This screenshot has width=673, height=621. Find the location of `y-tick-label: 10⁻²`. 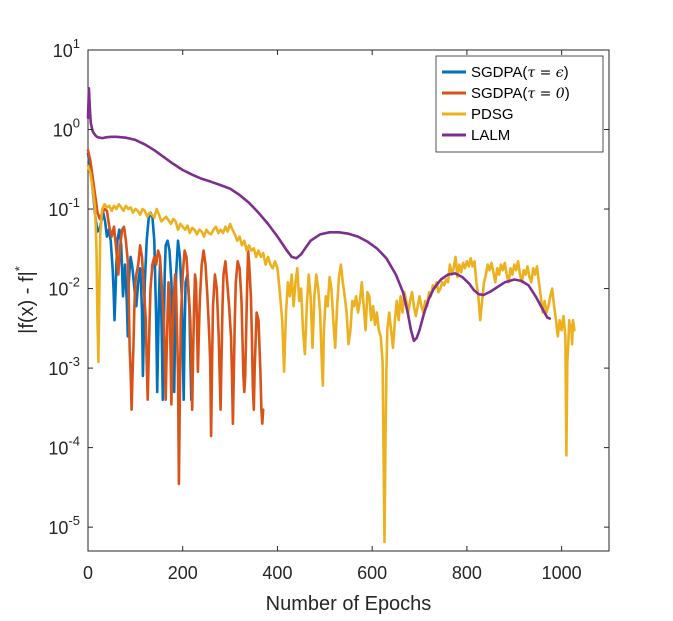

y-tick-label: 10⁻² is located at coordinates (64, 287).